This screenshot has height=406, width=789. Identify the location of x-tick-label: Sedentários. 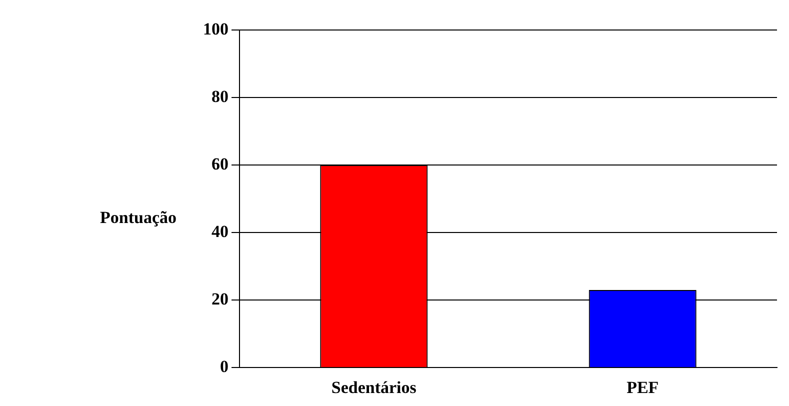
(374, 388).